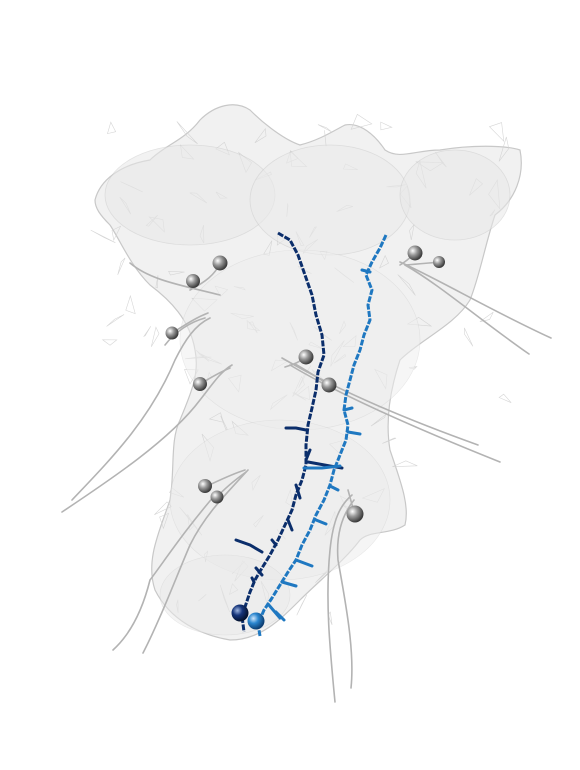 This screenshot has width=580, height=770. I want to click on neuron-light, so click(322, 435).